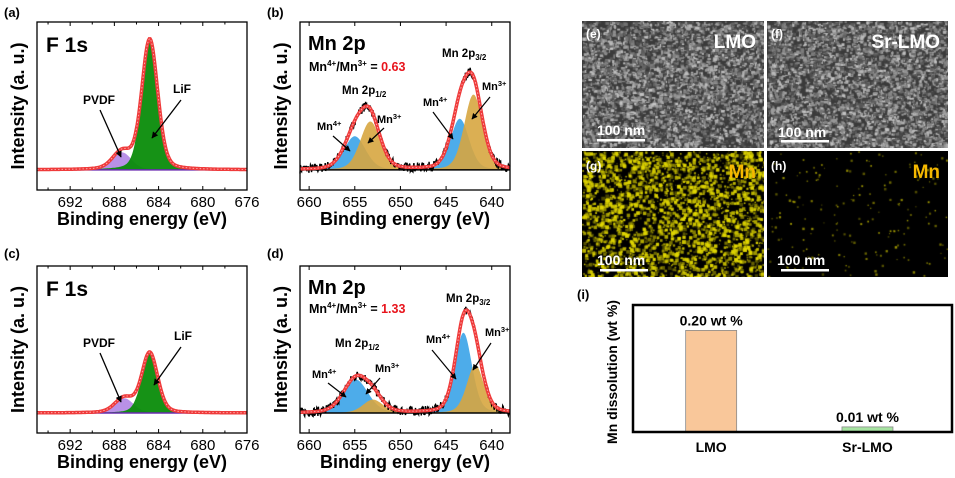  What do you see at coordinates (337, 288) in the screenshot?
I see `panel-title-d: Mn 2p` at bounding box center [337, 288].